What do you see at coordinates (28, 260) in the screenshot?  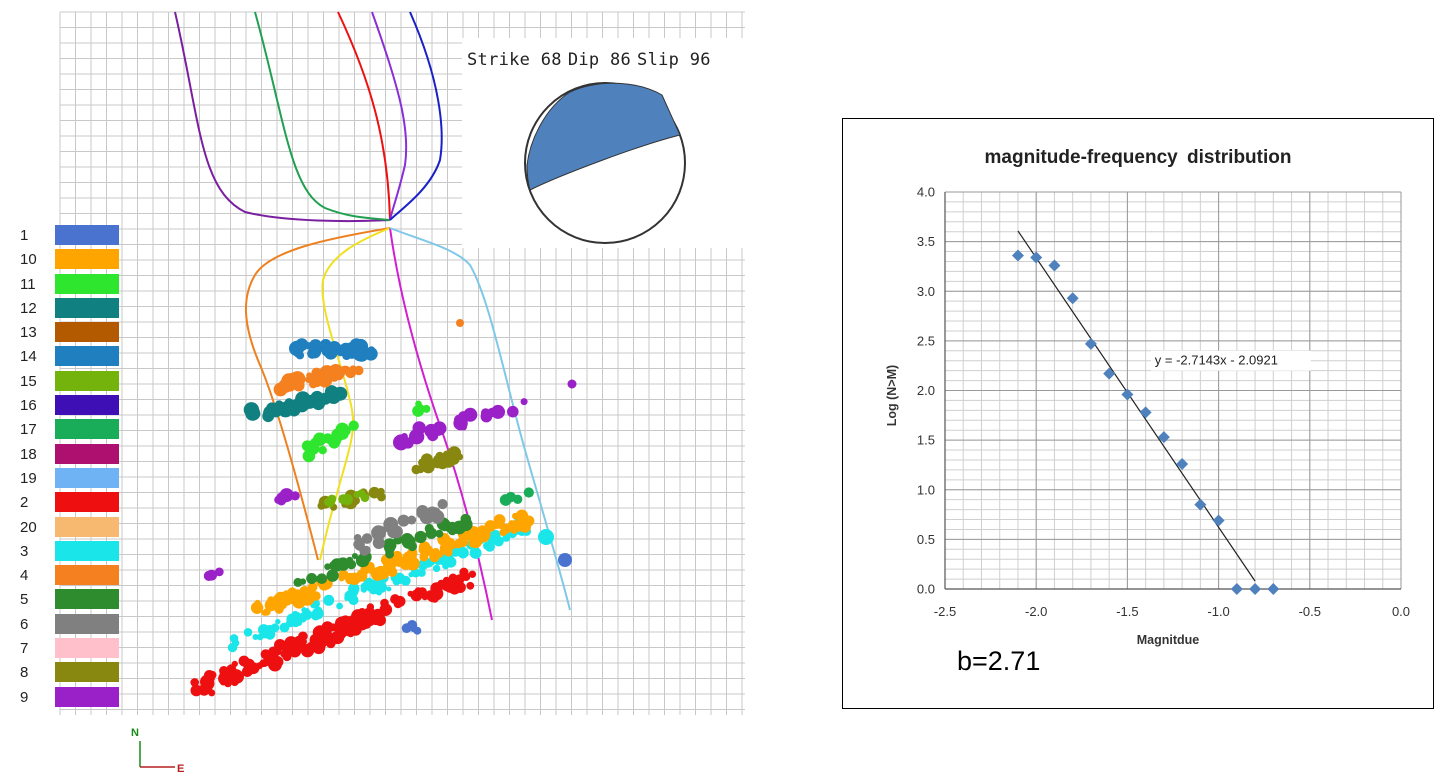 I see `legend-item-label: 10` at bounding box center [28, 260].